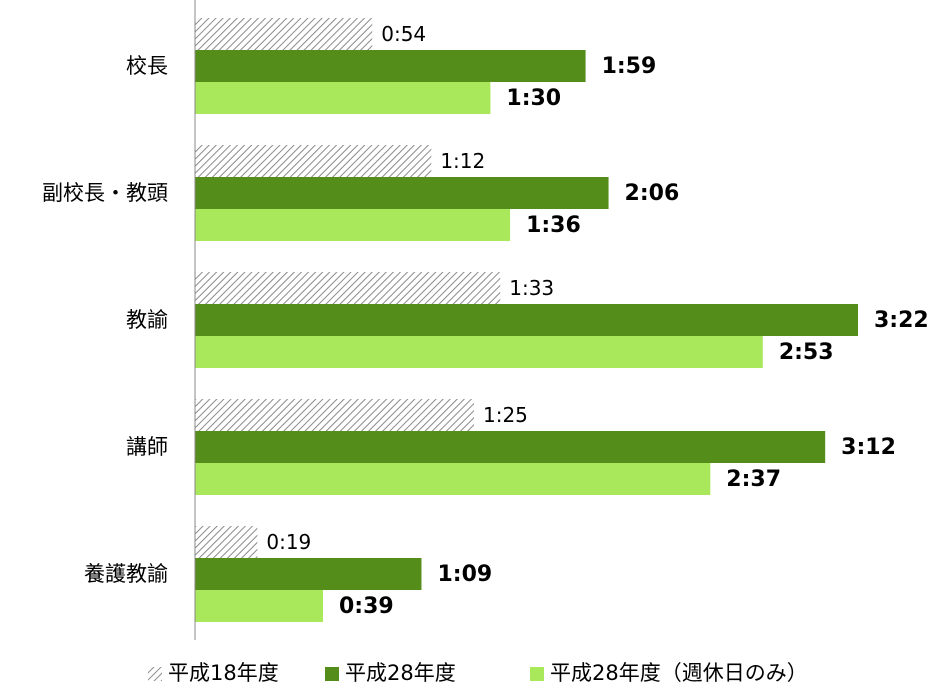  I want to click on category-label: 講師, so click(147, 447).